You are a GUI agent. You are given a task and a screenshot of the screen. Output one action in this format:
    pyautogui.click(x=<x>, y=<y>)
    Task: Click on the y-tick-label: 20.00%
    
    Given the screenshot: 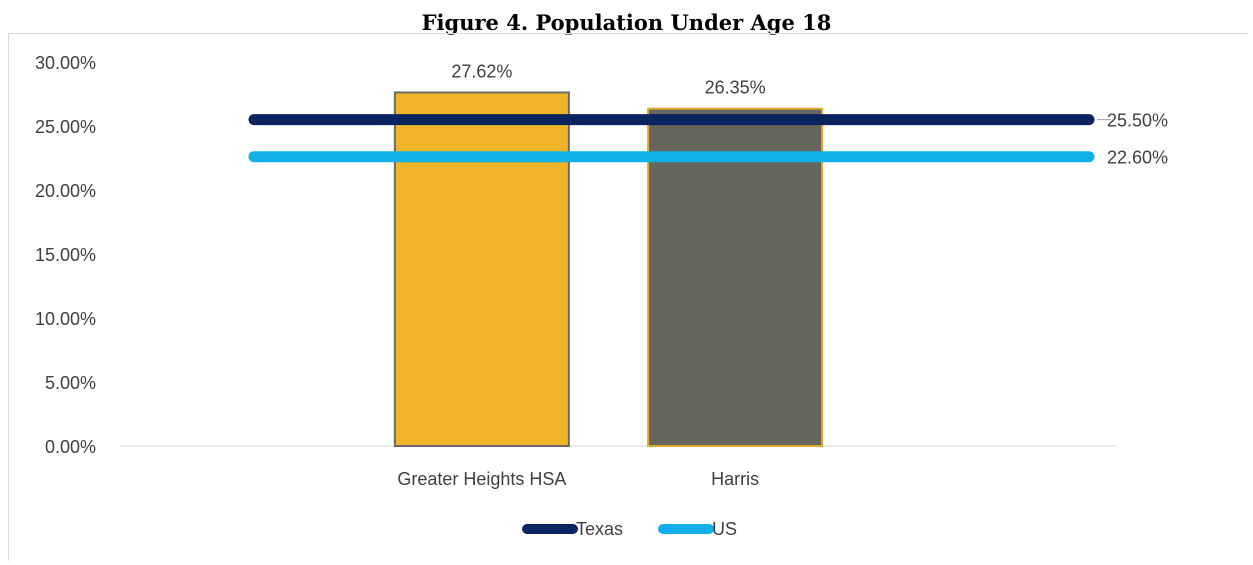 What is the action you would take?
    pyautogui.click(x=65, y=191)
    